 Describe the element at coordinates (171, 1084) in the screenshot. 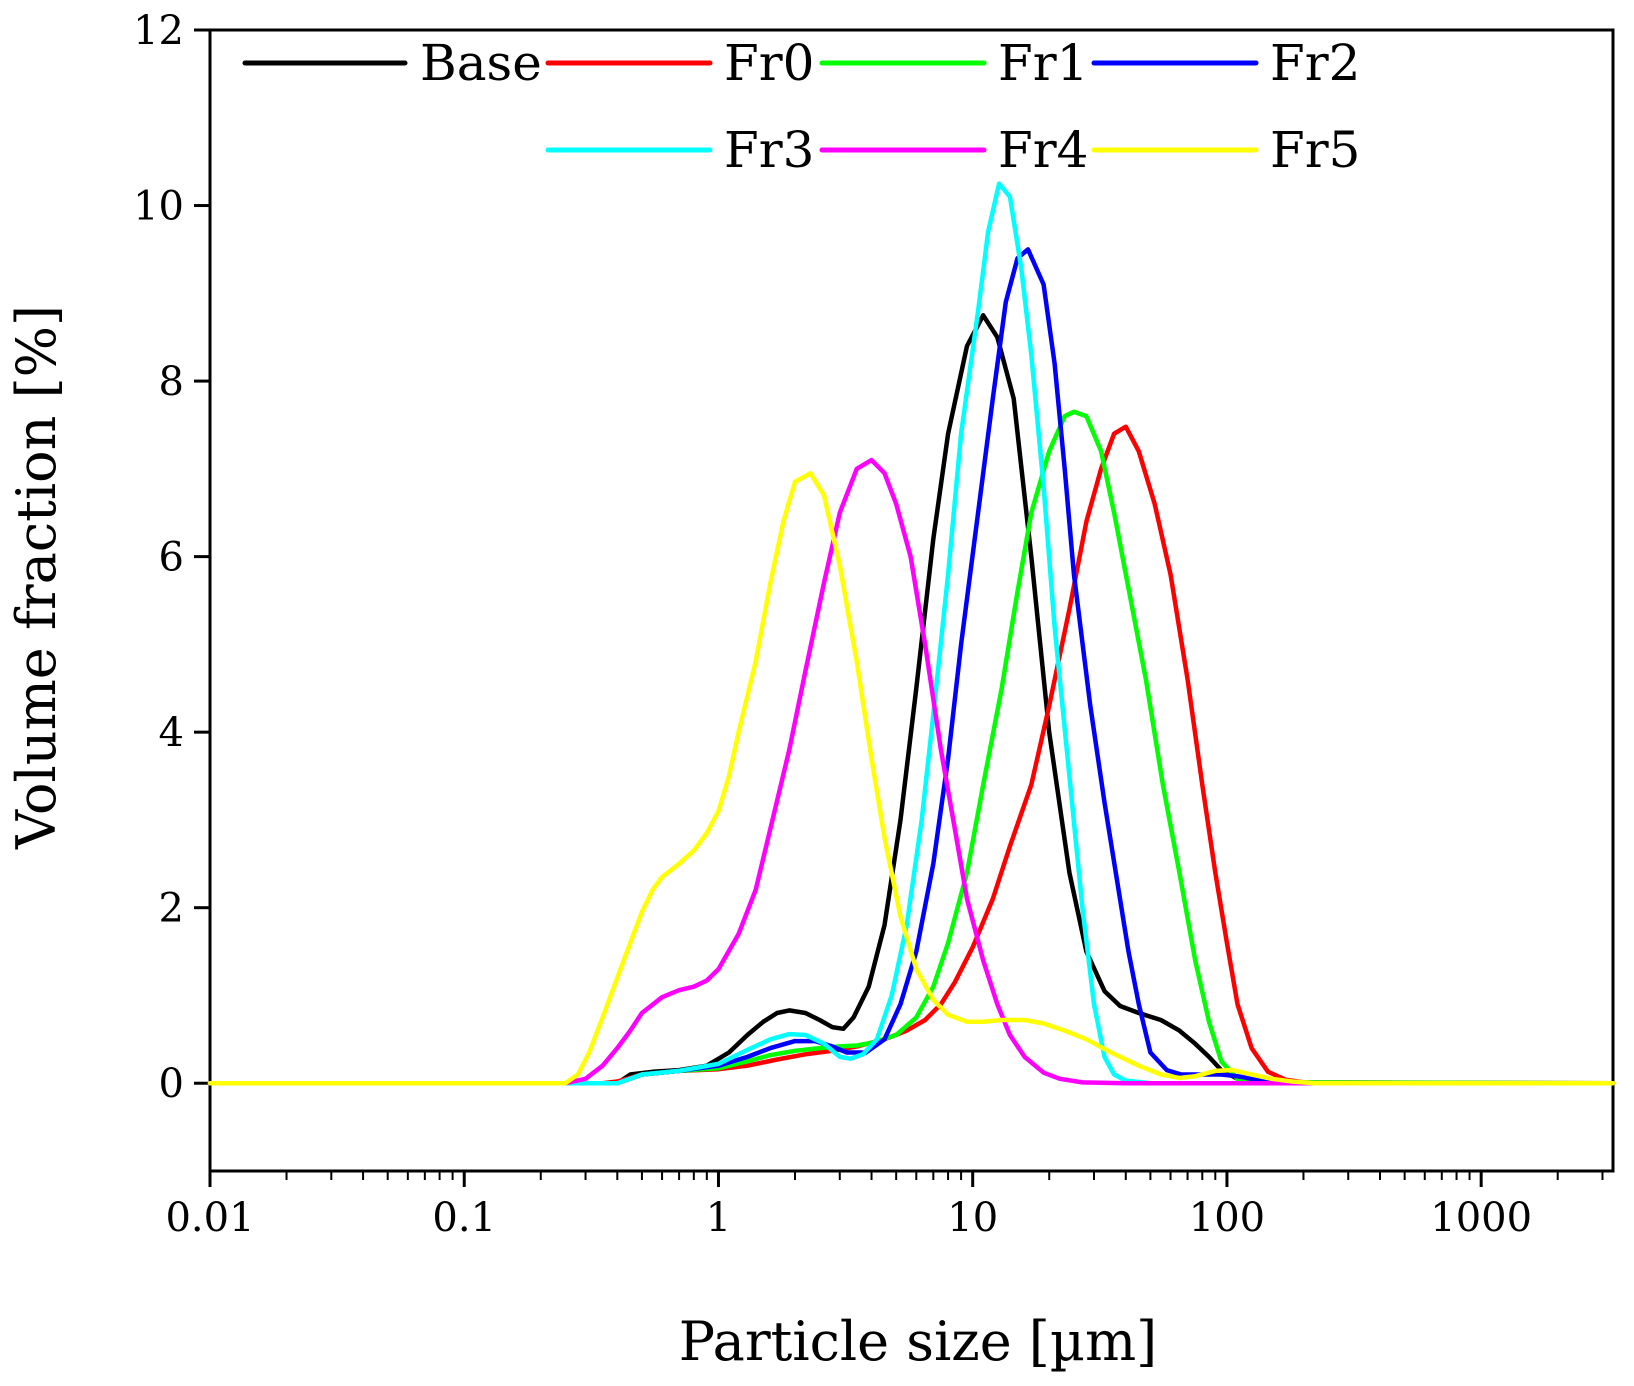

I see `y-tick-label: 0` at that location.